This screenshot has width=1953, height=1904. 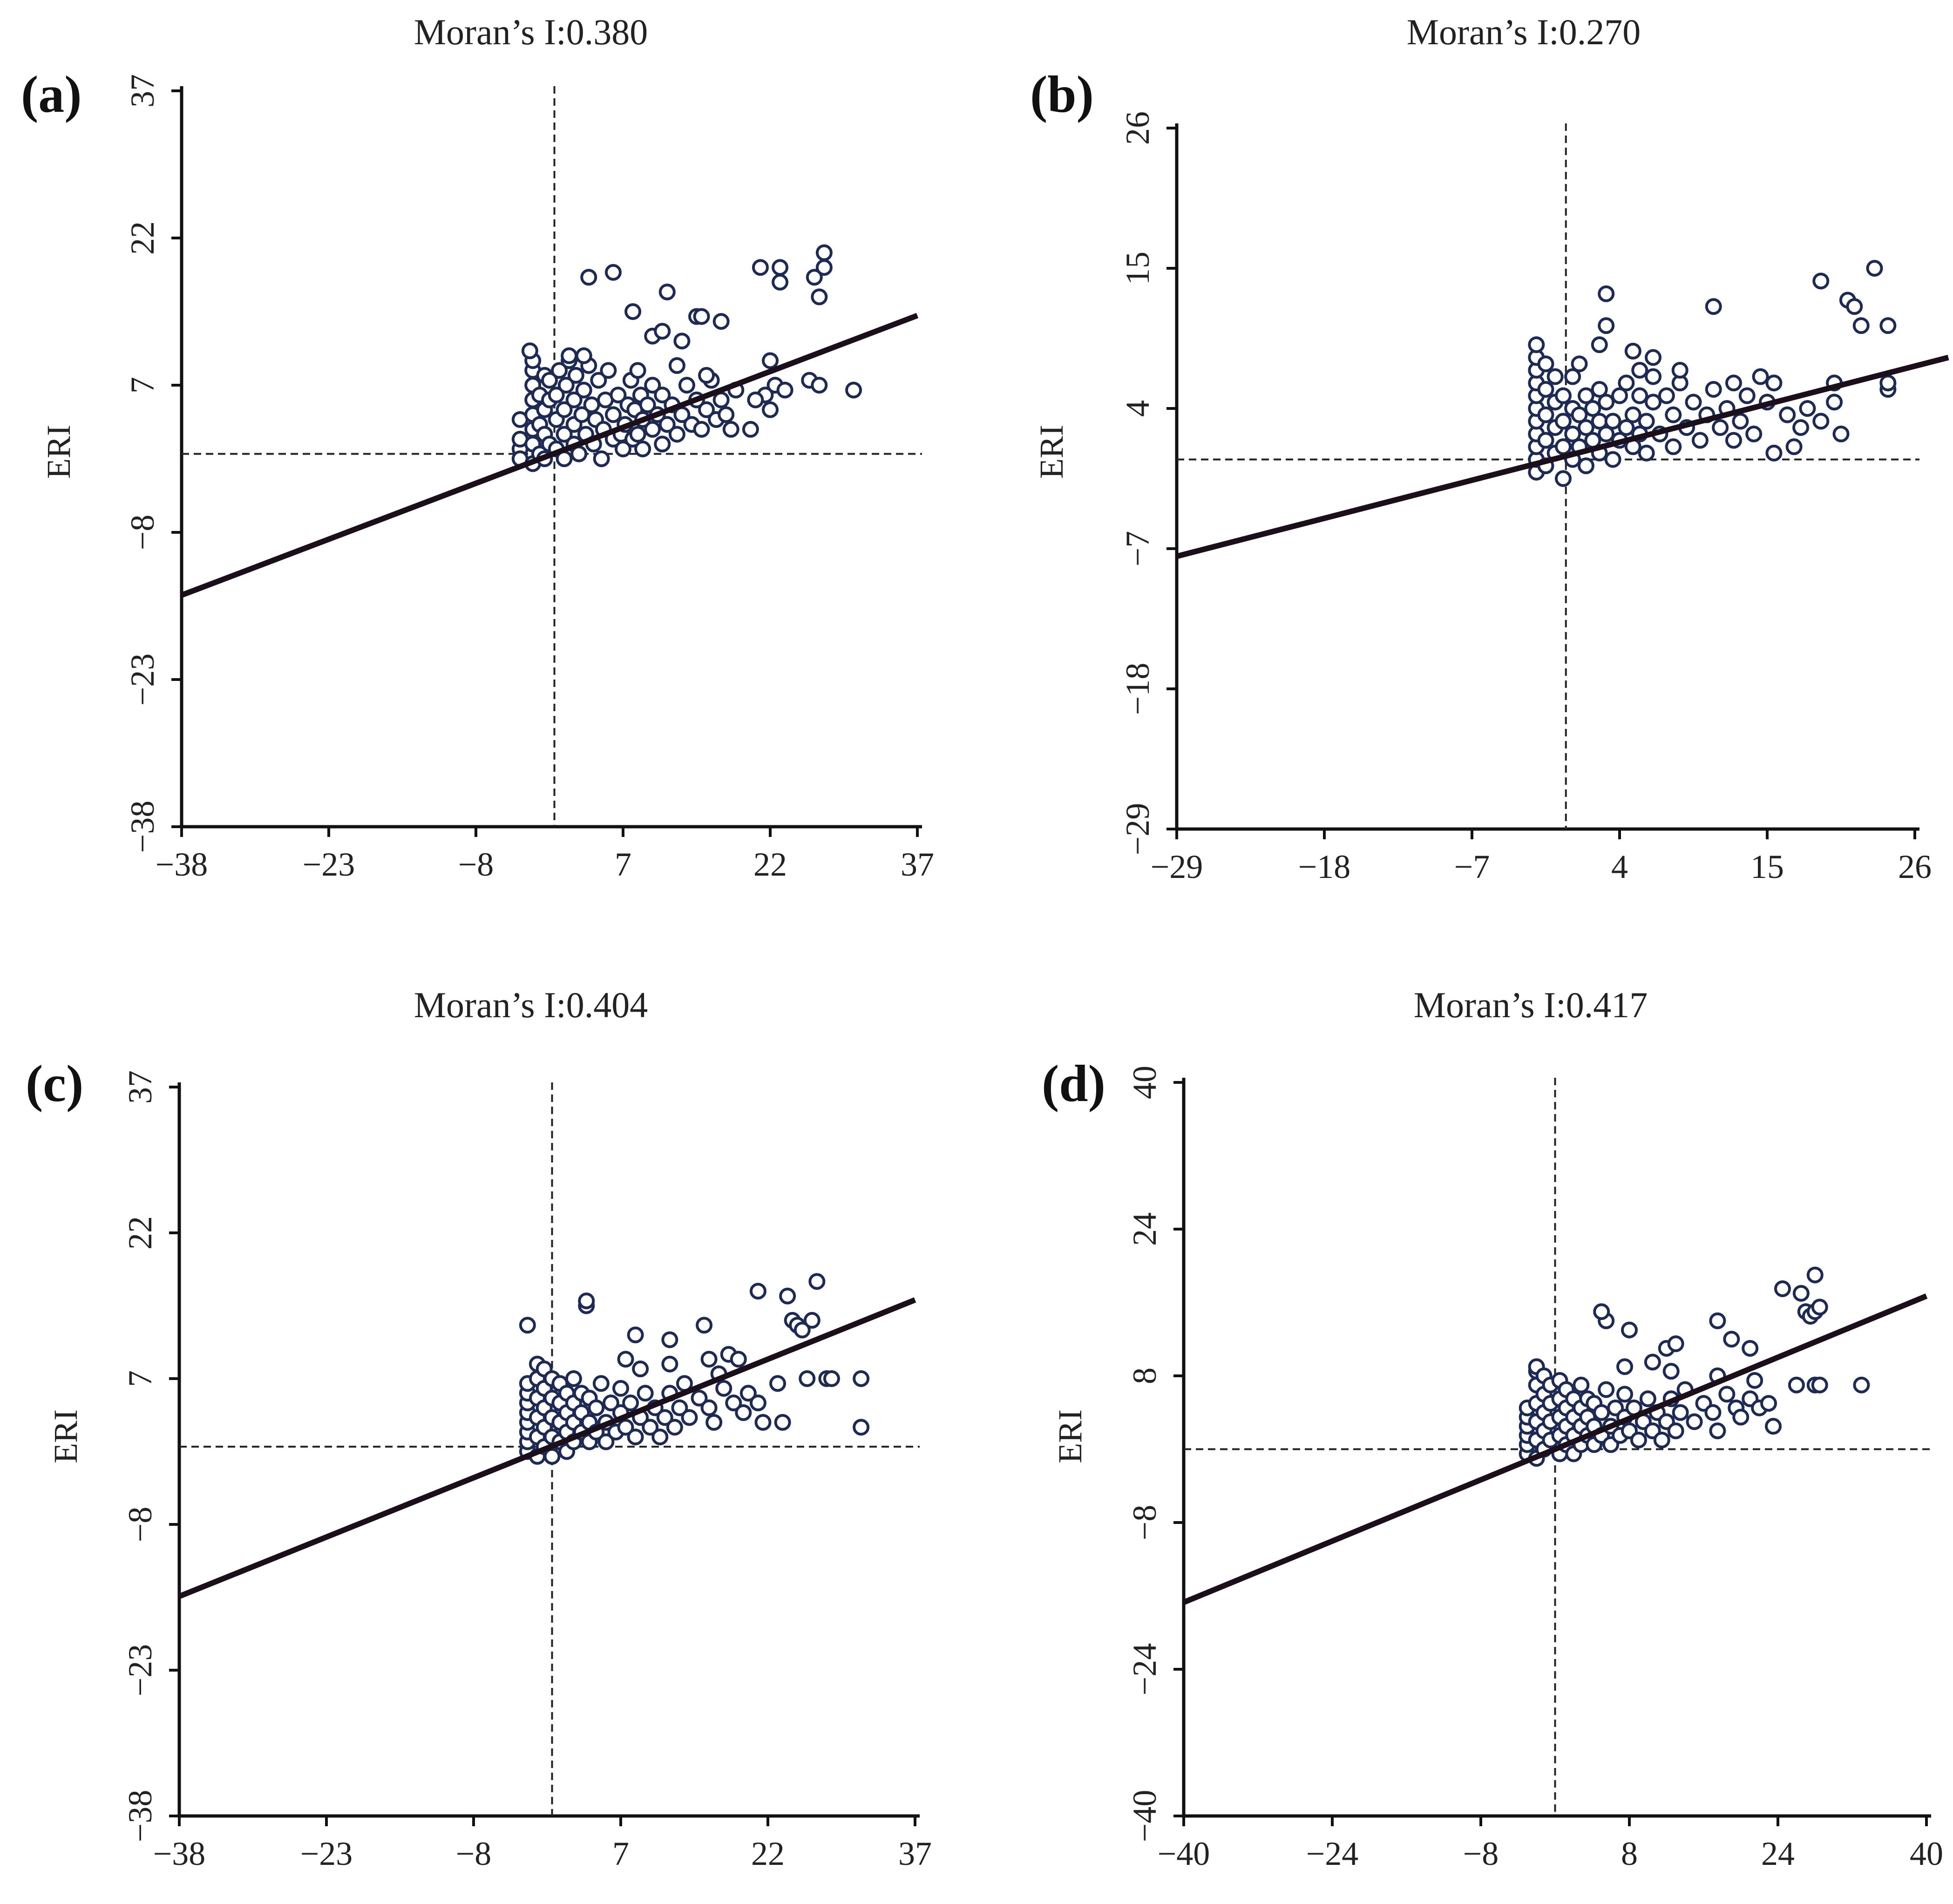 I want to click on x-tick-label: −38, so click(x=179, y=1853).